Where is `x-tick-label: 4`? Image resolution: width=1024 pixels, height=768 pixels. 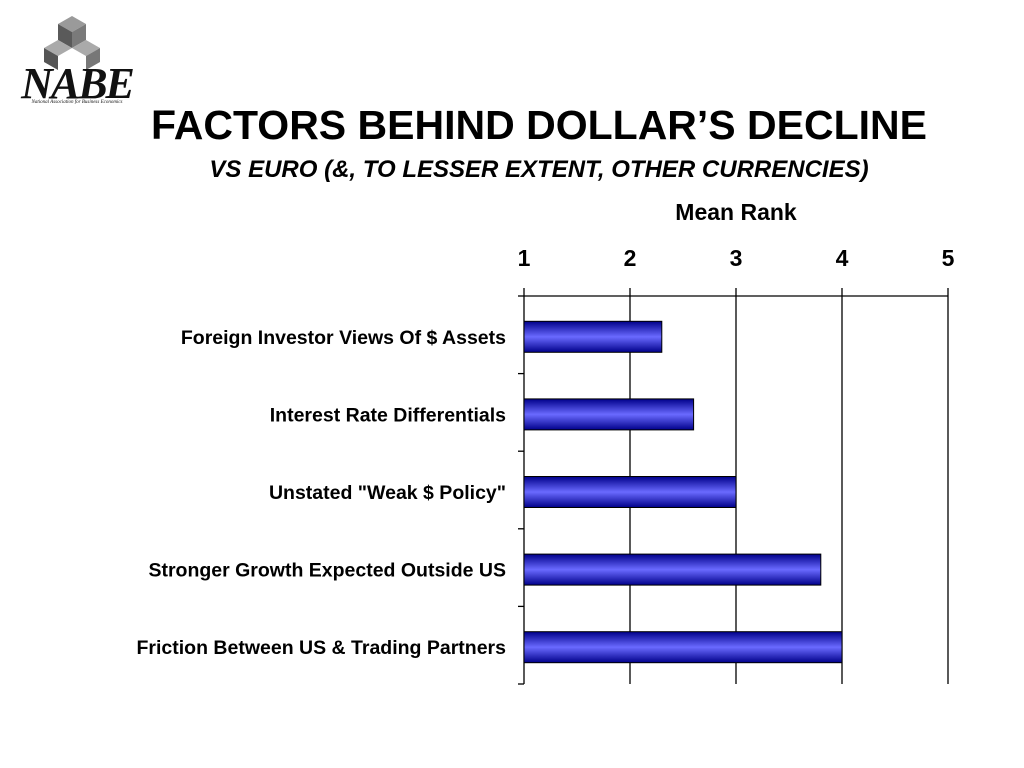 x-tick-label: 4 is located at coordinates (842, 258).